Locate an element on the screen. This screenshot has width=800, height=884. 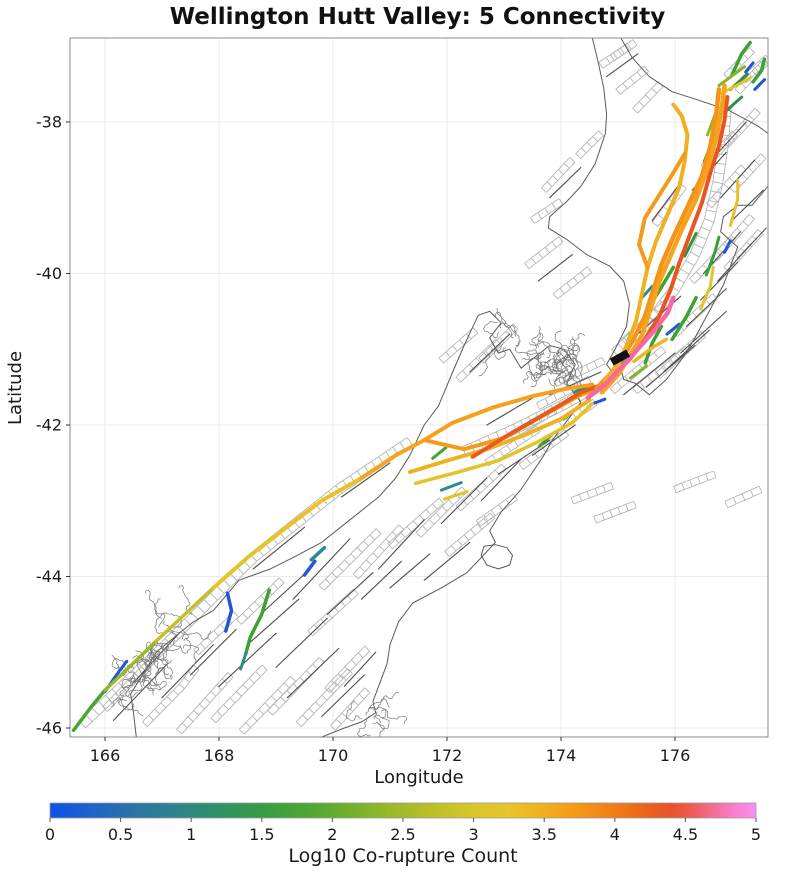
colorbar-tick-label: 1.5 is located at coordinates (261, 834).